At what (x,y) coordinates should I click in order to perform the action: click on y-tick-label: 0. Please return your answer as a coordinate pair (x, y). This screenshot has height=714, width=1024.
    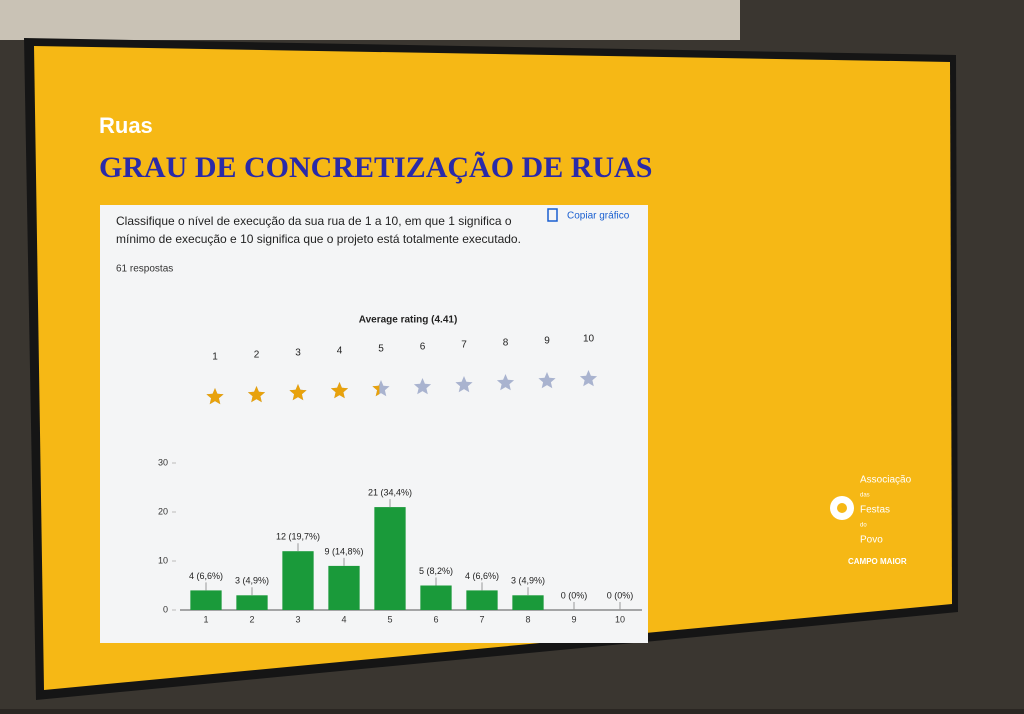
    Looking at the image, I should click on (165, 609).